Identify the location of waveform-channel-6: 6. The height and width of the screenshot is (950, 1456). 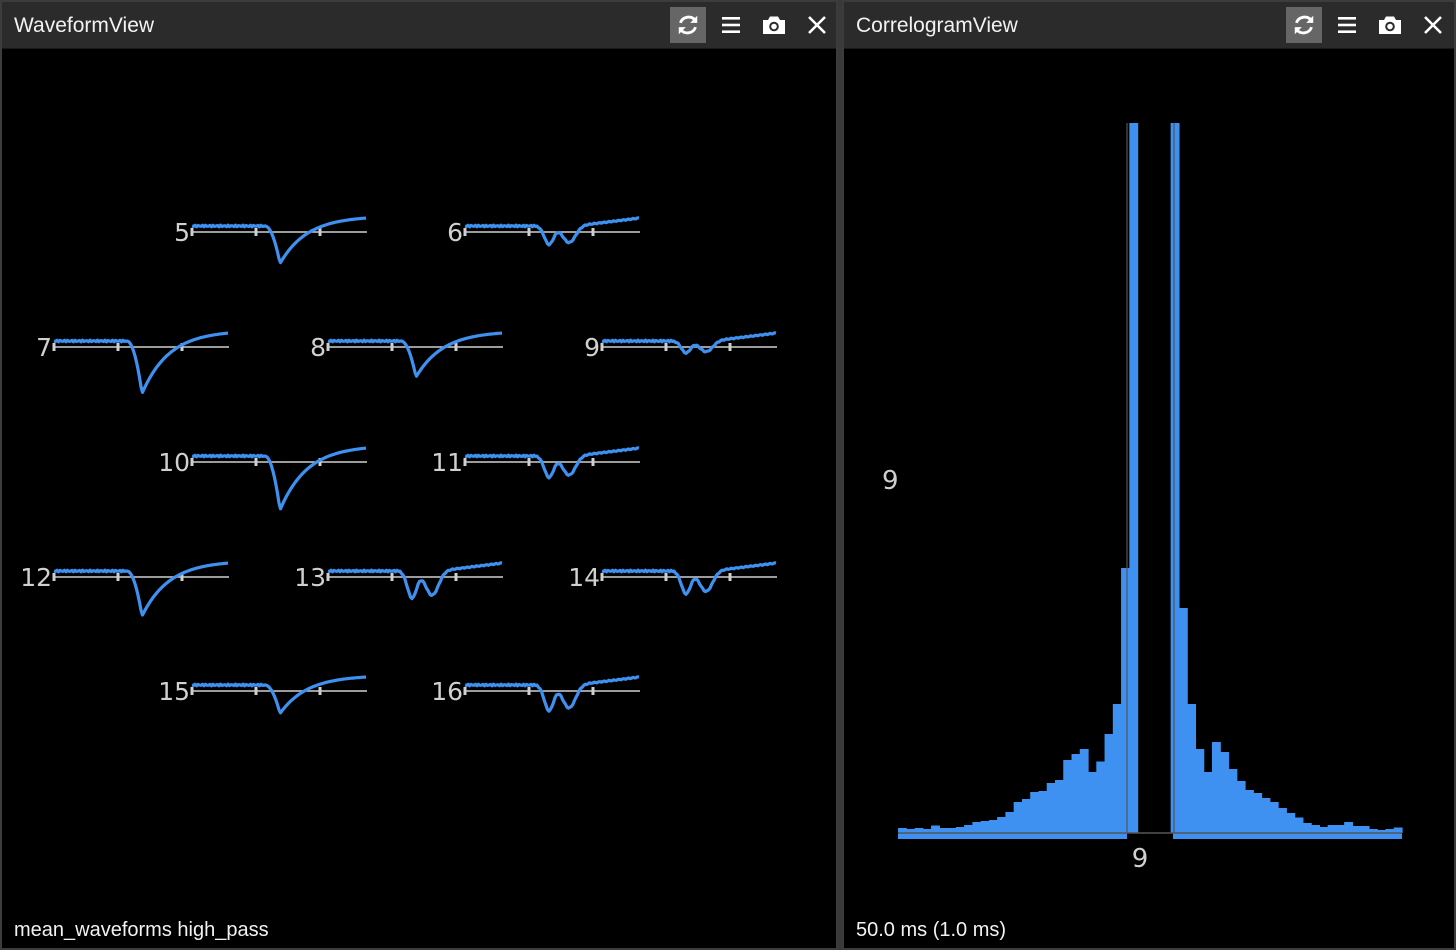
(543, 231).